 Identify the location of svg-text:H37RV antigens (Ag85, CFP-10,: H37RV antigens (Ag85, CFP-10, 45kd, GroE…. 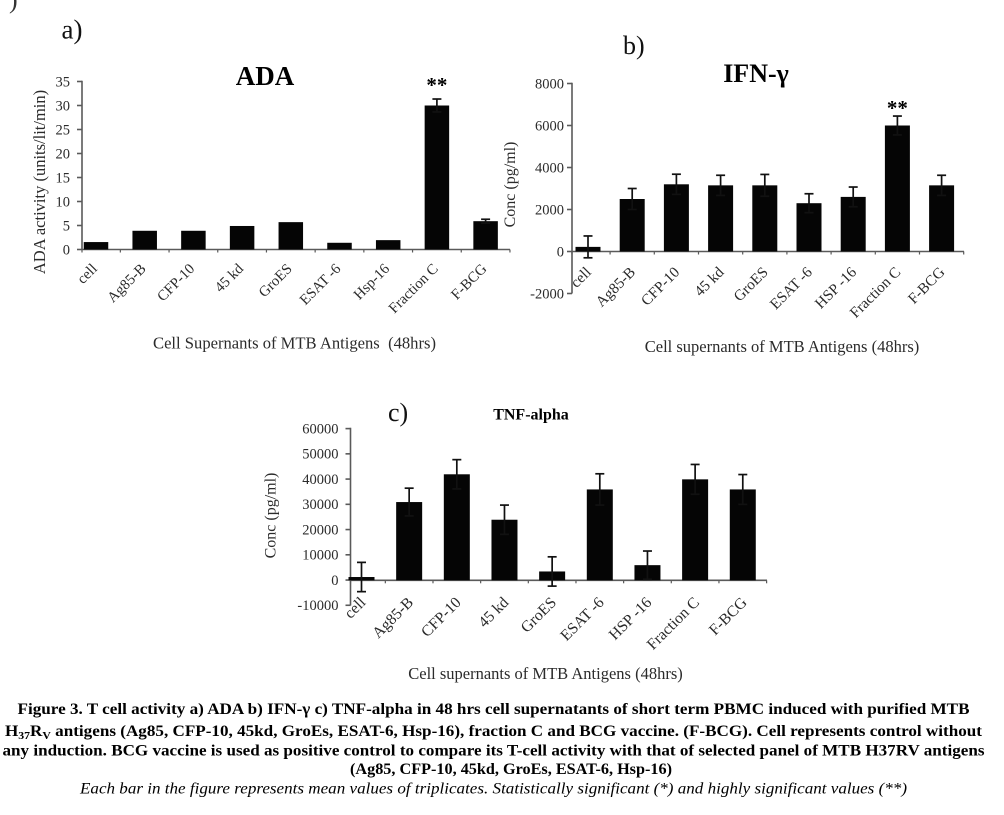
(494, 732).